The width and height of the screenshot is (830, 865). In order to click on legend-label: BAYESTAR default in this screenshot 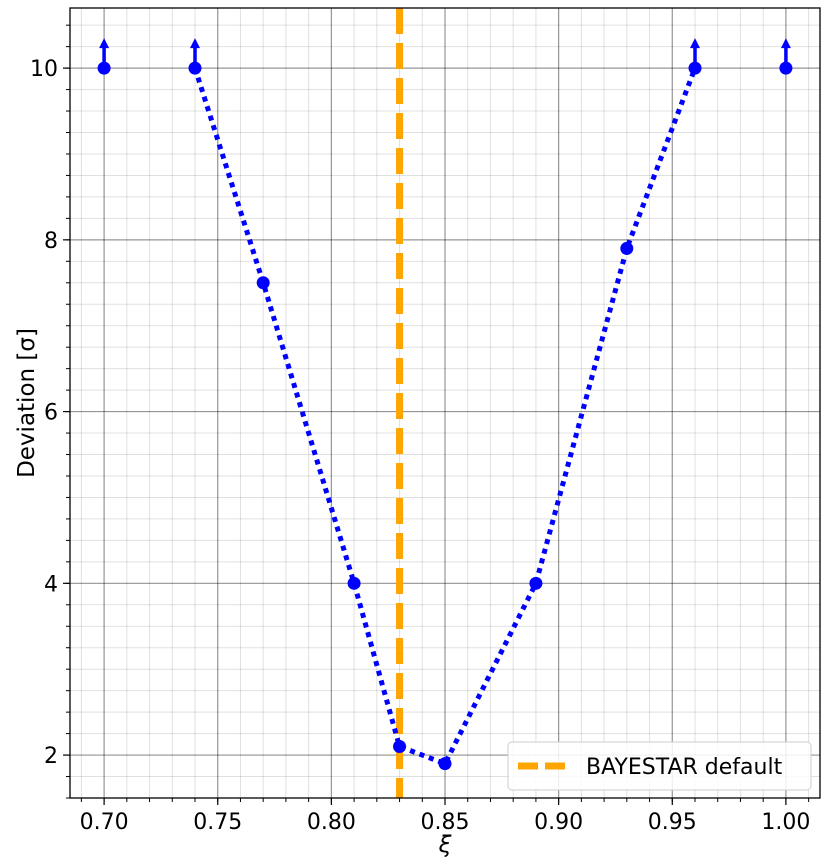, I will do `click(684, 767)`.